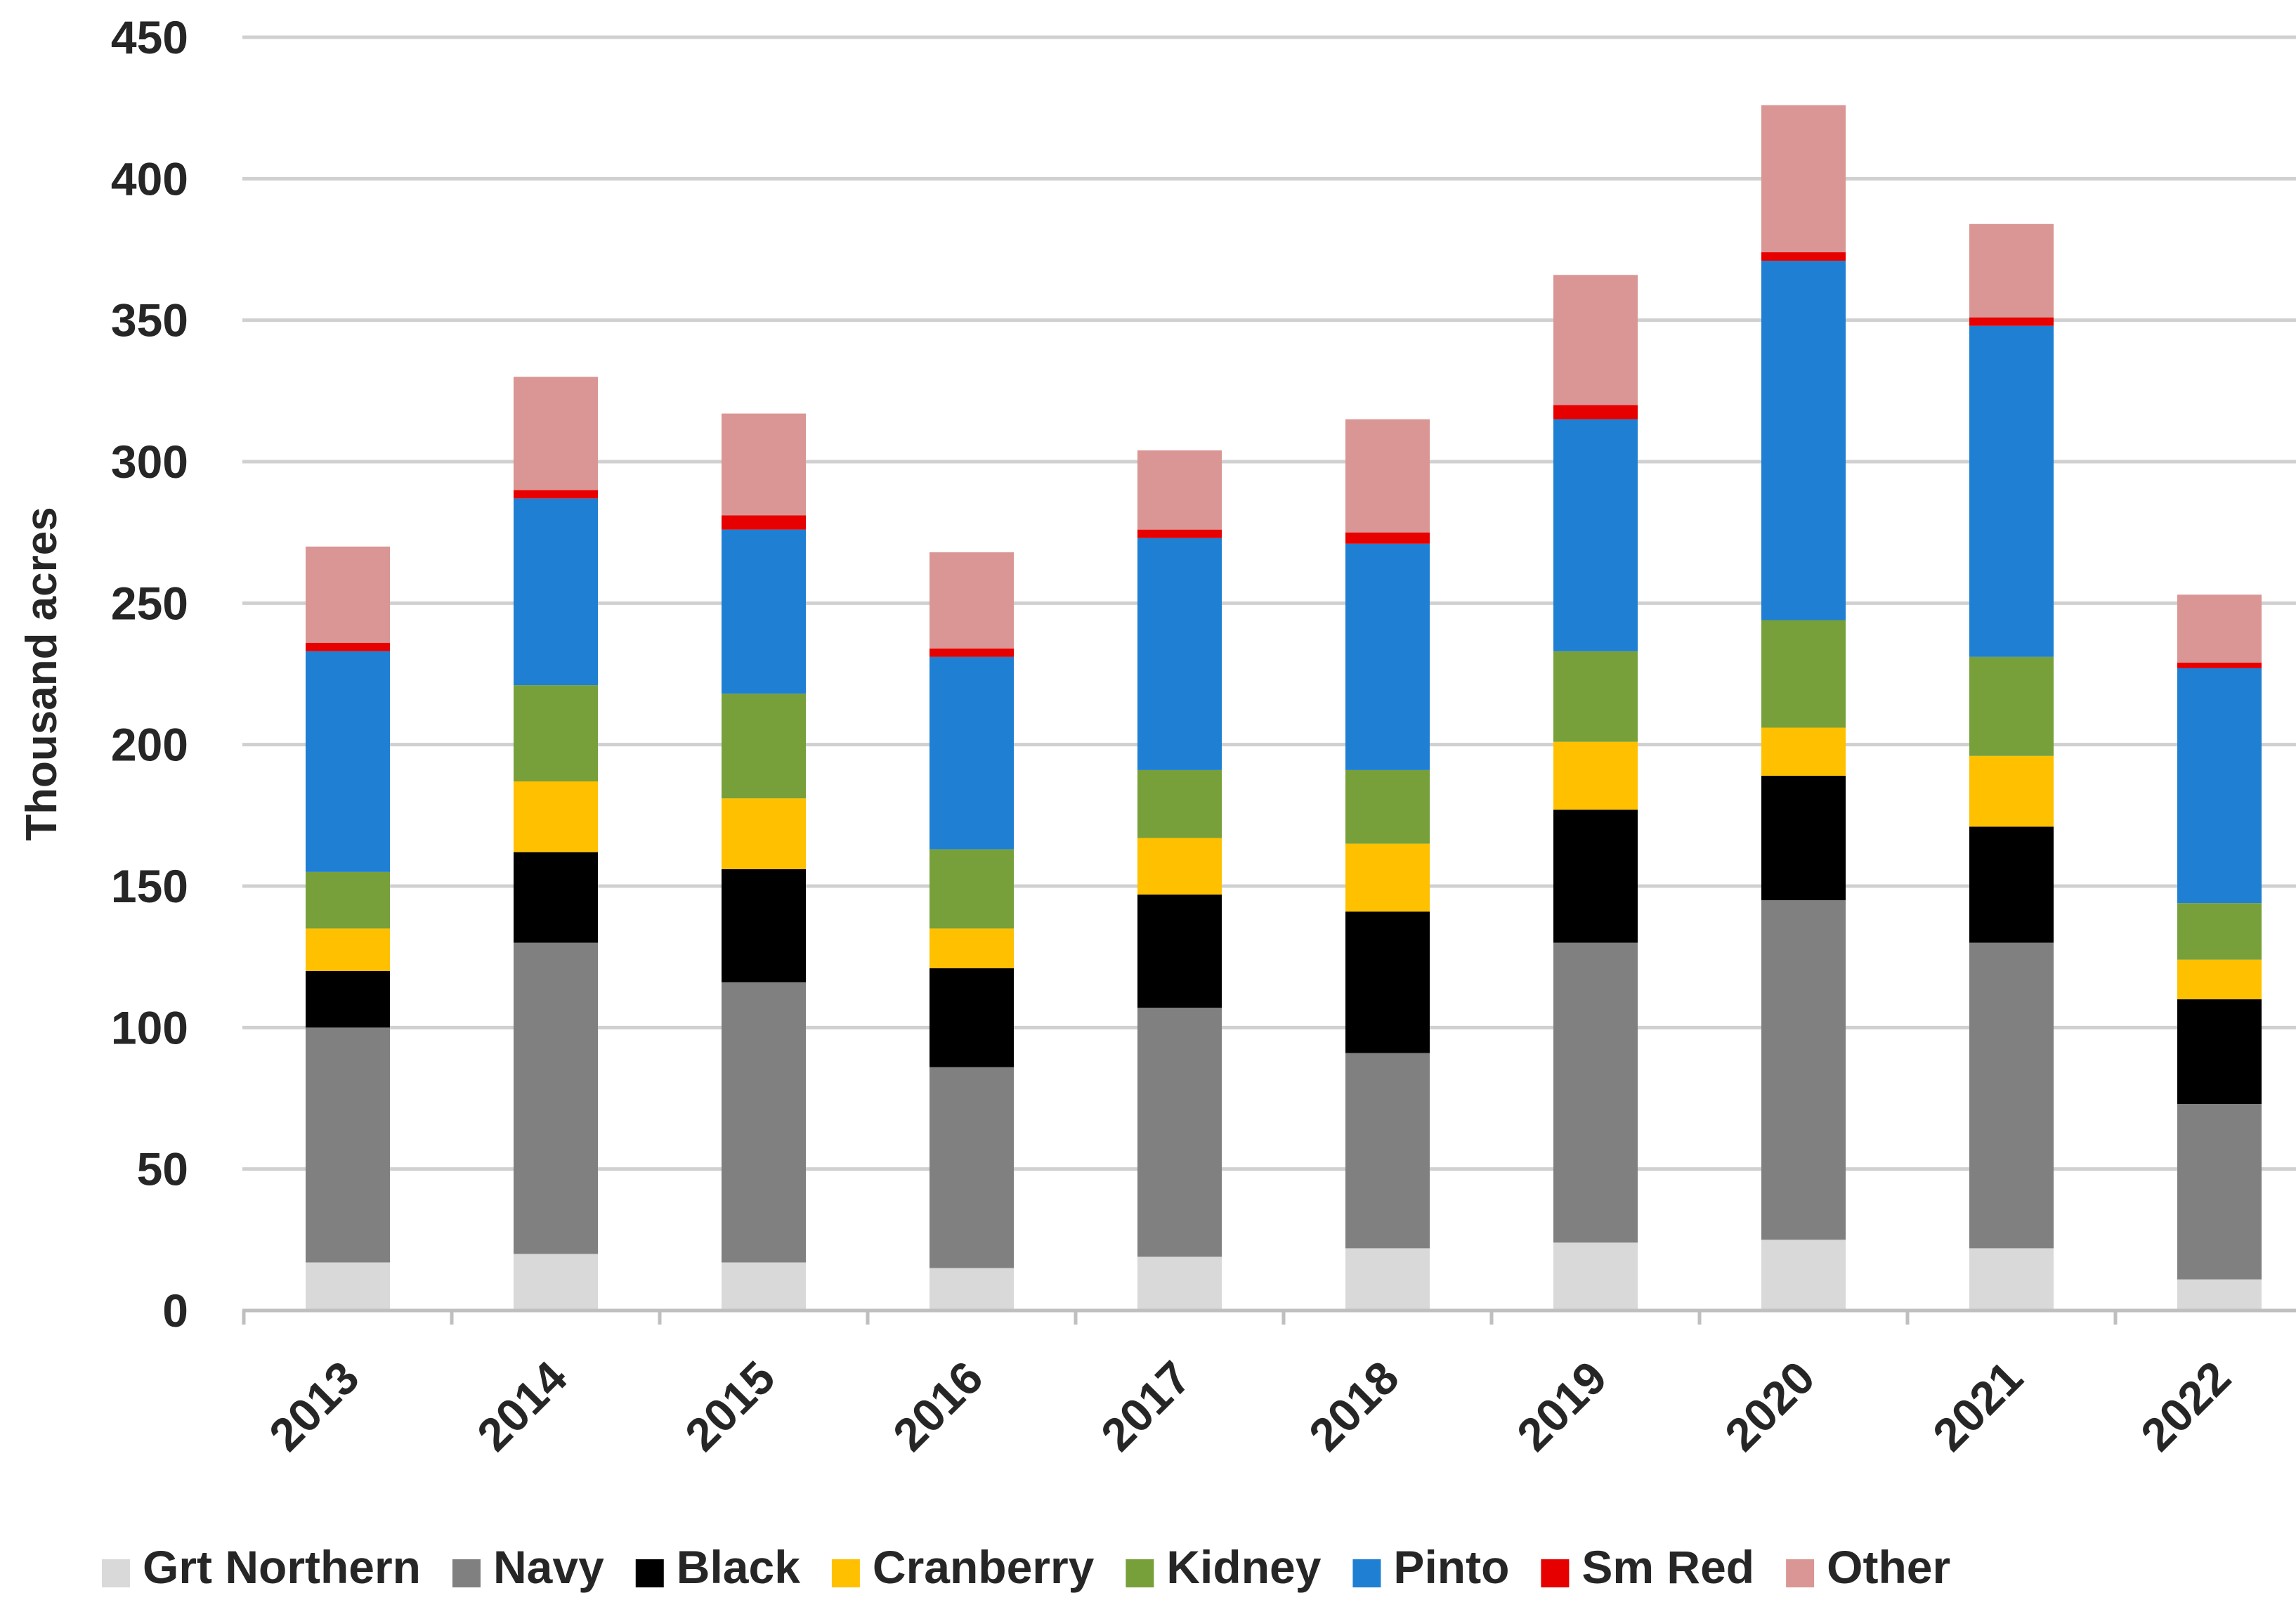 The image size is (2296, 1619). Describe the element at coordinates (175, 1311) in the screenshot. I see `y-tick-label: 0` at that location.